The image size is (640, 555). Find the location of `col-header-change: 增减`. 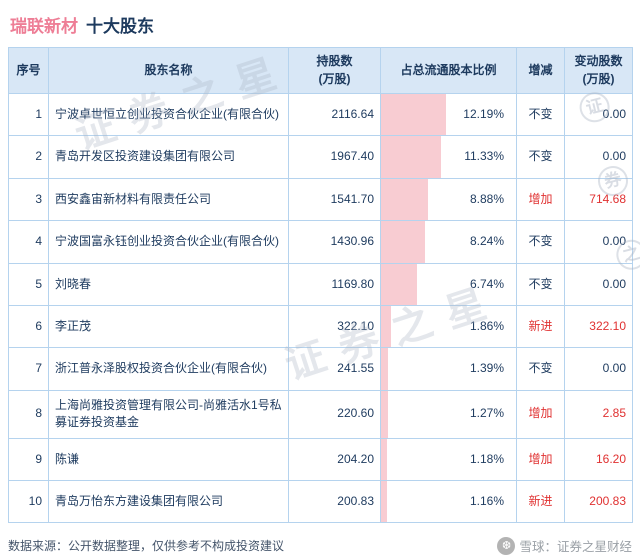

col-header-change: 增减 is located at coordinates (540, 70).